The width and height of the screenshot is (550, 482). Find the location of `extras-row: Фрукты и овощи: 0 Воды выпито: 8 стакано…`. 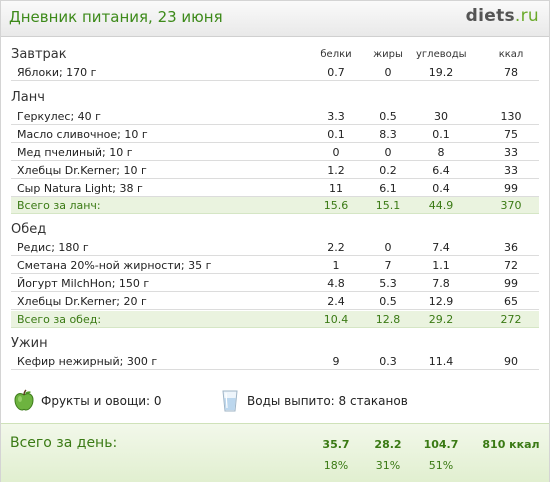

extras-row: Фрукты и овощи: 0 Воды выпито: 8 стакано… is located at coordinates (275, 401).